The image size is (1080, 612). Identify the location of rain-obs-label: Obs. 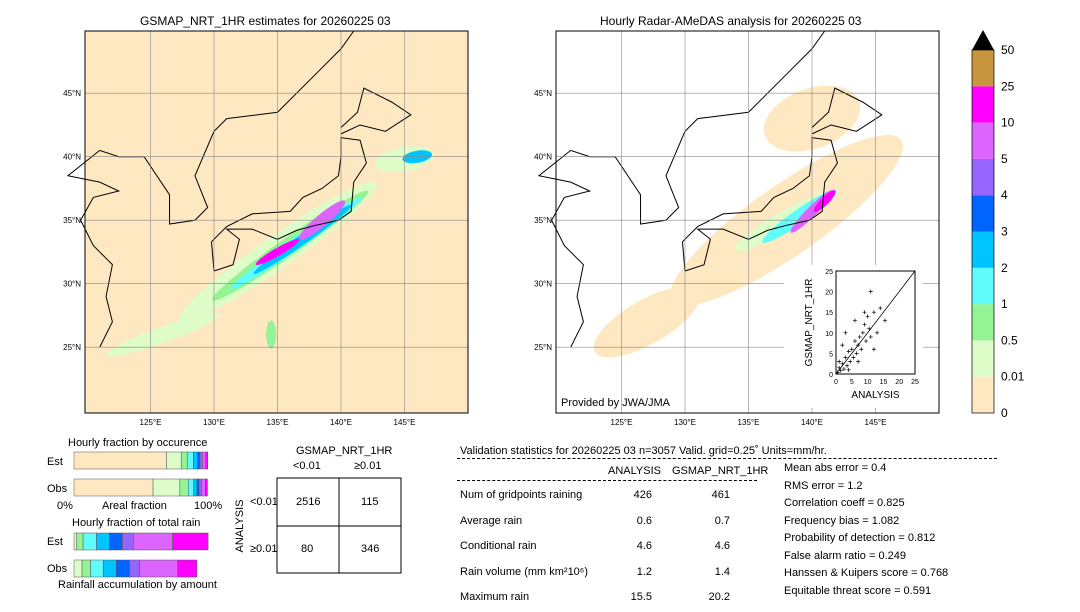
(57, 569).